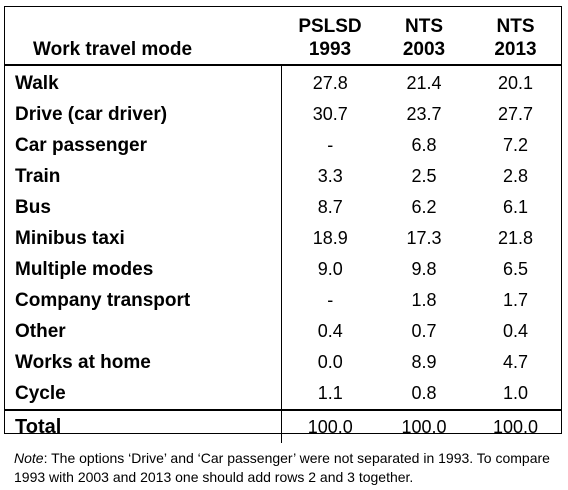 The width and height of the screenshot is (568, 490). What do you see at coordinates (143, 362) in the screenshot?
I see `row-mode-label: Works at home` at bounding box center [143, 362].